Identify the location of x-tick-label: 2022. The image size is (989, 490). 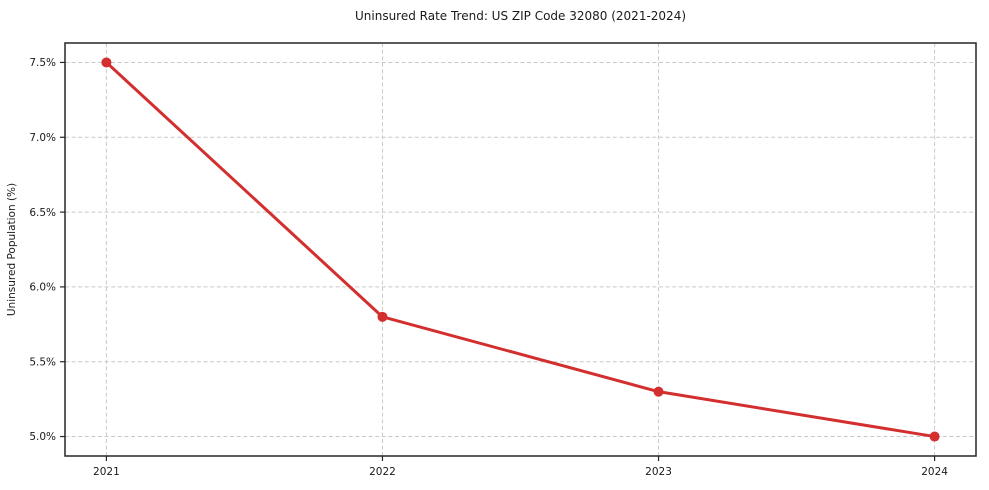
(382, 472).